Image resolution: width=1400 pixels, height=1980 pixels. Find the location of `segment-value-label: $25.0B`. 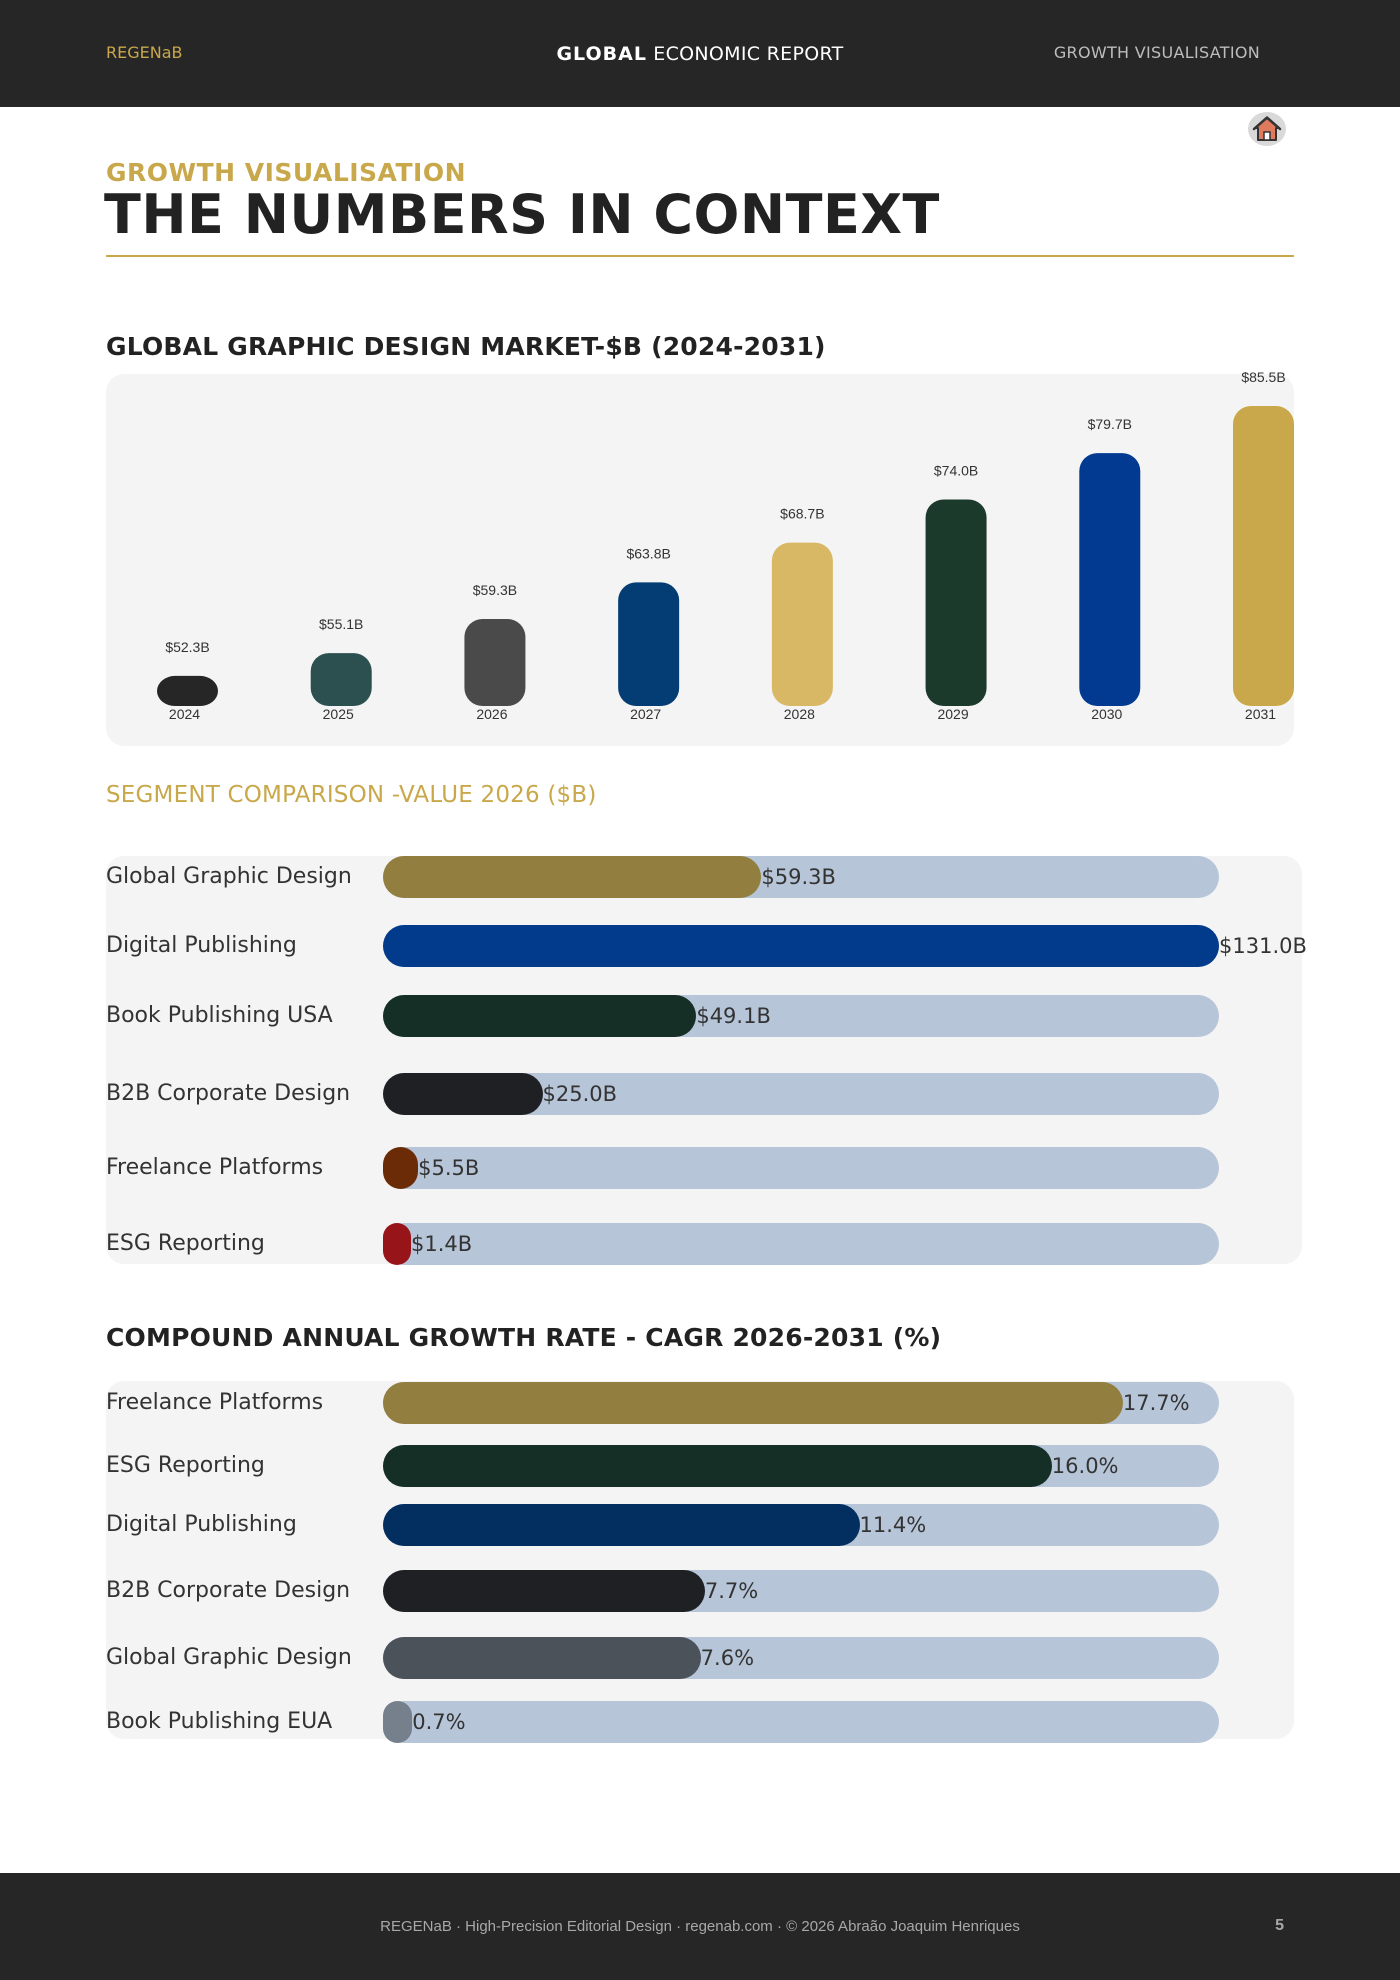

segment-value-label: $25.0B is located at coordinates (580, 1094).